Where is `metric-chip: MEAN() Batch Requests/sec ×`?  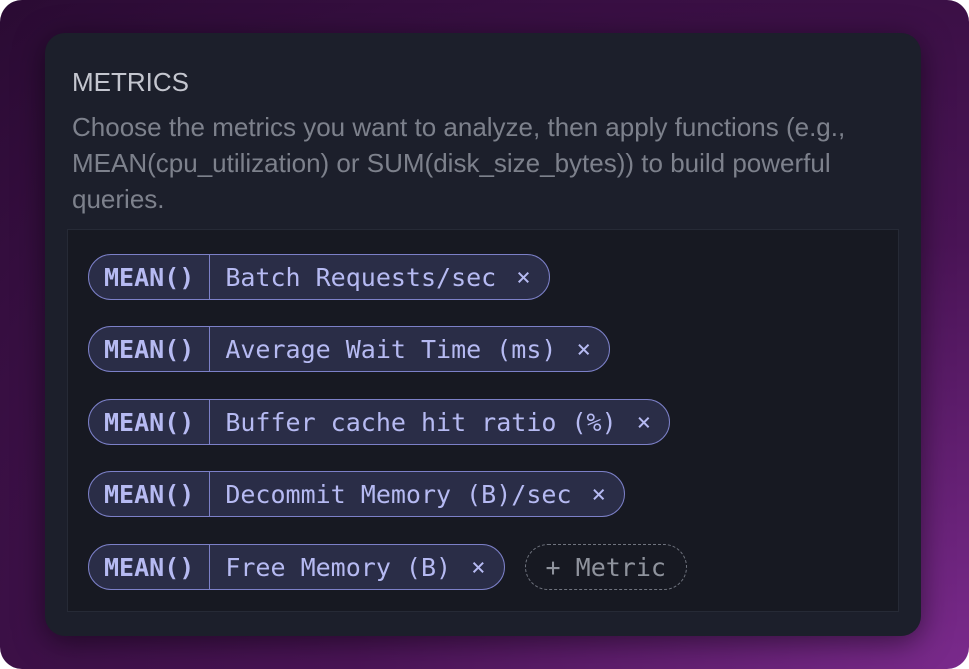
metric-chip: MEAN() Batch Requests/sec × is located at coordinates (319, 277).